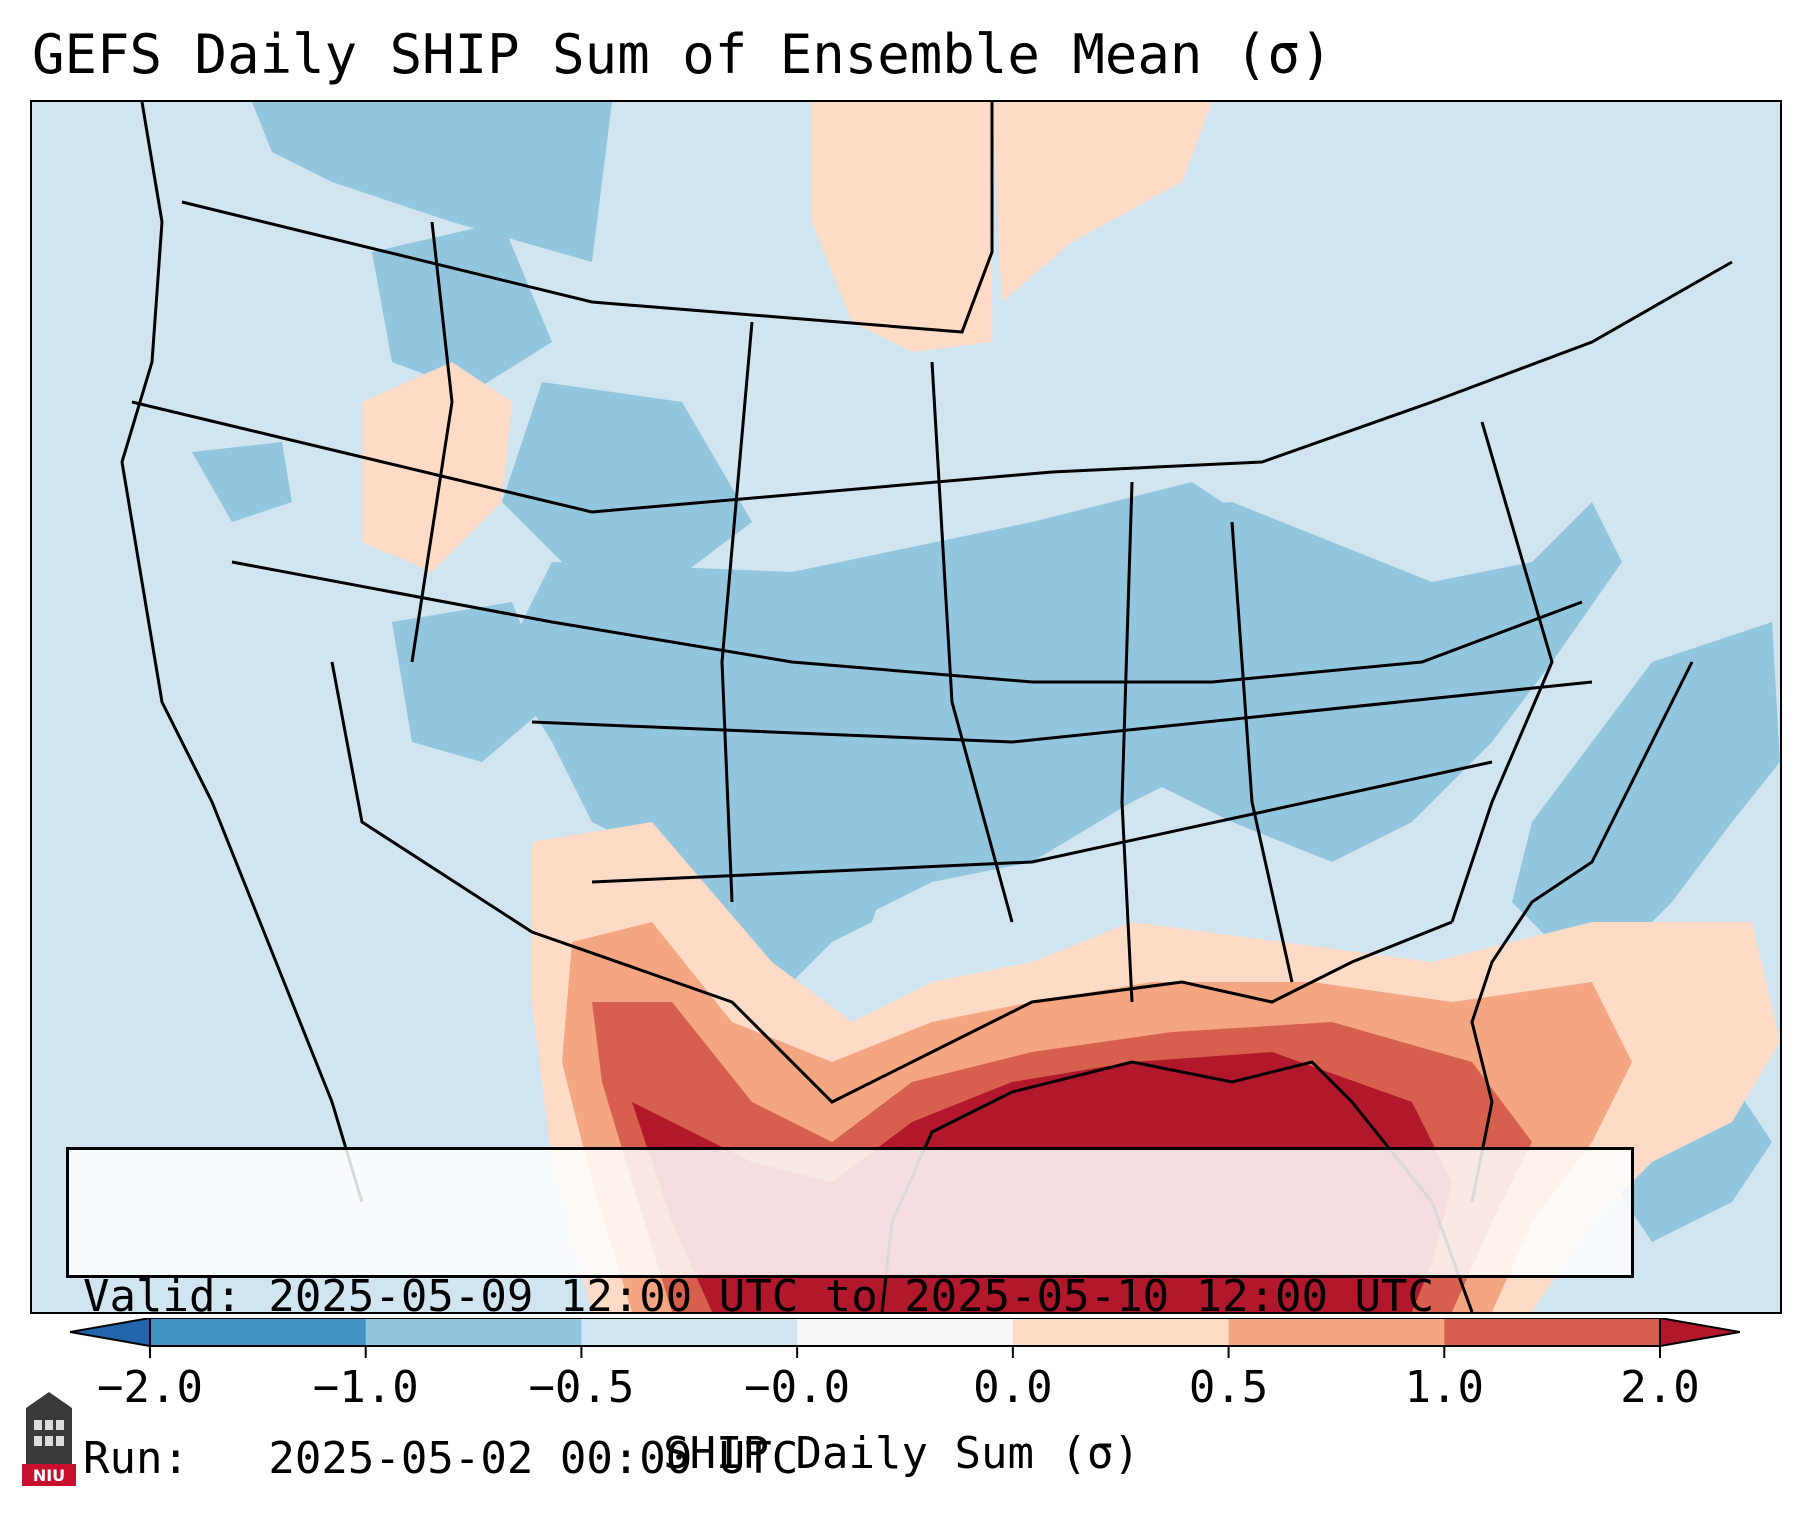  Describe the element at coordinates (797, 1387) in the screenshot. I see `colorbar-tick-label: −0.0` at that location.